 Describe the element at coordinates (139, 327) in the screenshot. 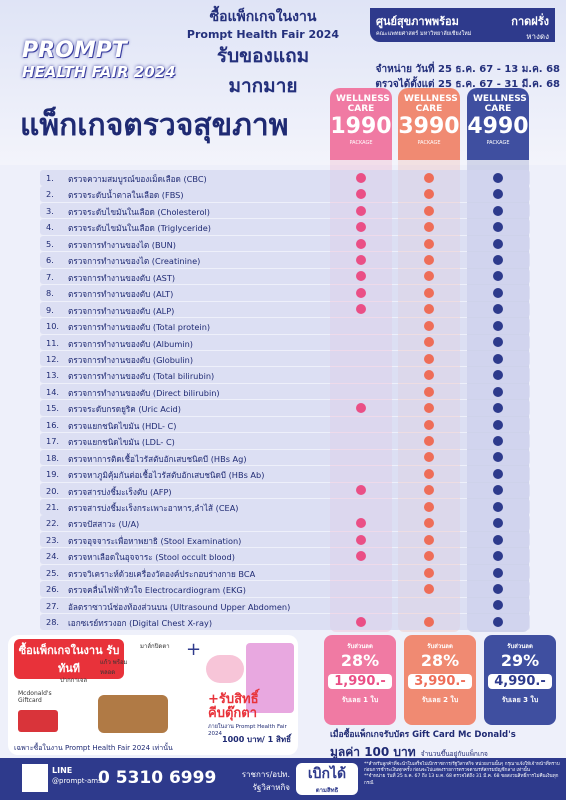

I see `item-name: ตรวจการทำงานของตับ (Total protein)` at that location.